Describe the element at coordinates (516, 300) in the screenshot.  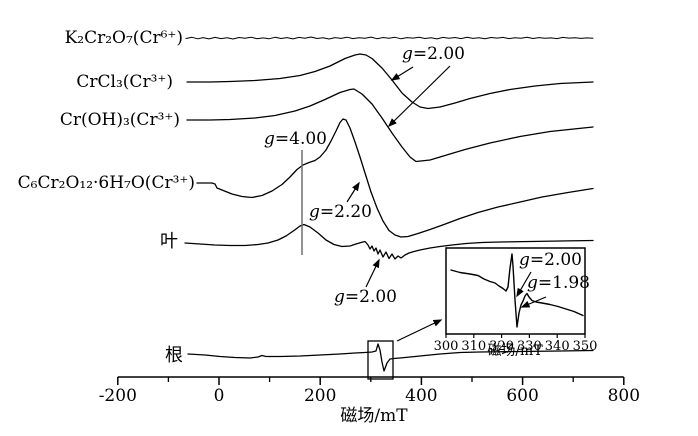
I see `inset-plot: 300 310 320 330 340 350` at that location.